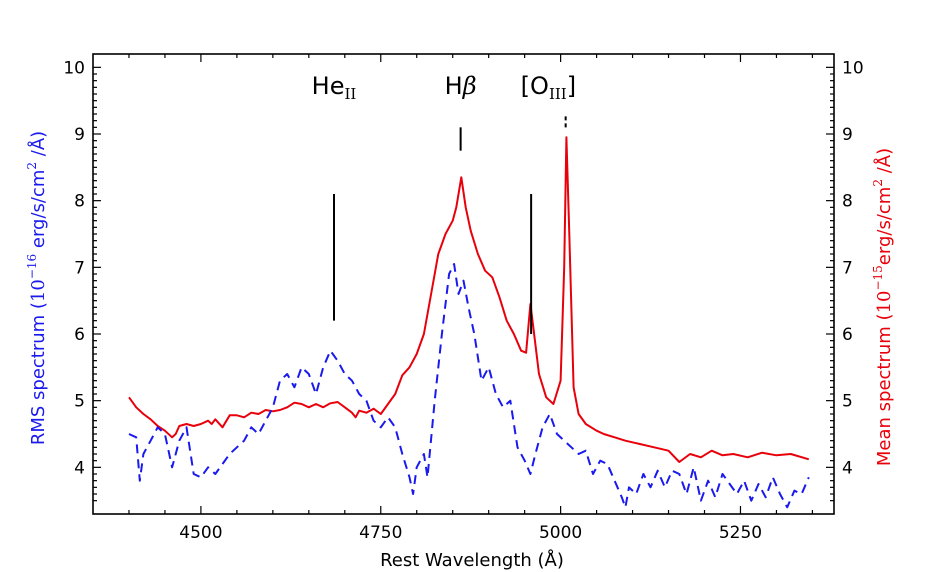 The width and height of the screenshot is (926, 572). Describe the element at coordinates (37, 288) in the screenshot. I see `y-axis-left-title: RMS spectrum (10−16 erg/s/cm2 /Å)` at that location.